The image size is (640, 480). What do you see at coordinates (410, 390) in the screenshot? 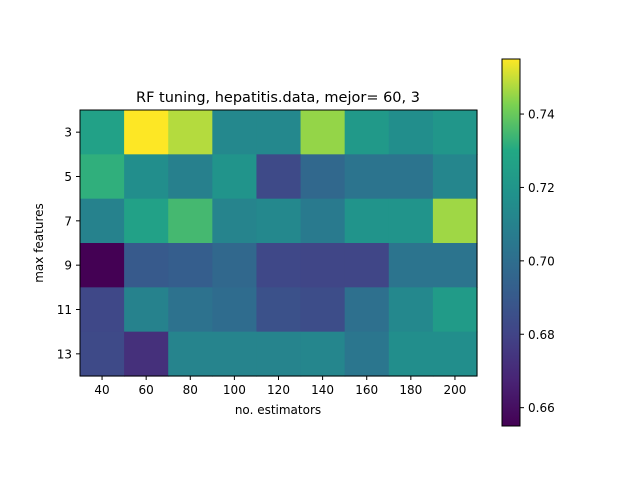
I see `x-tick-label: 180` at bounding box center [410, 390].